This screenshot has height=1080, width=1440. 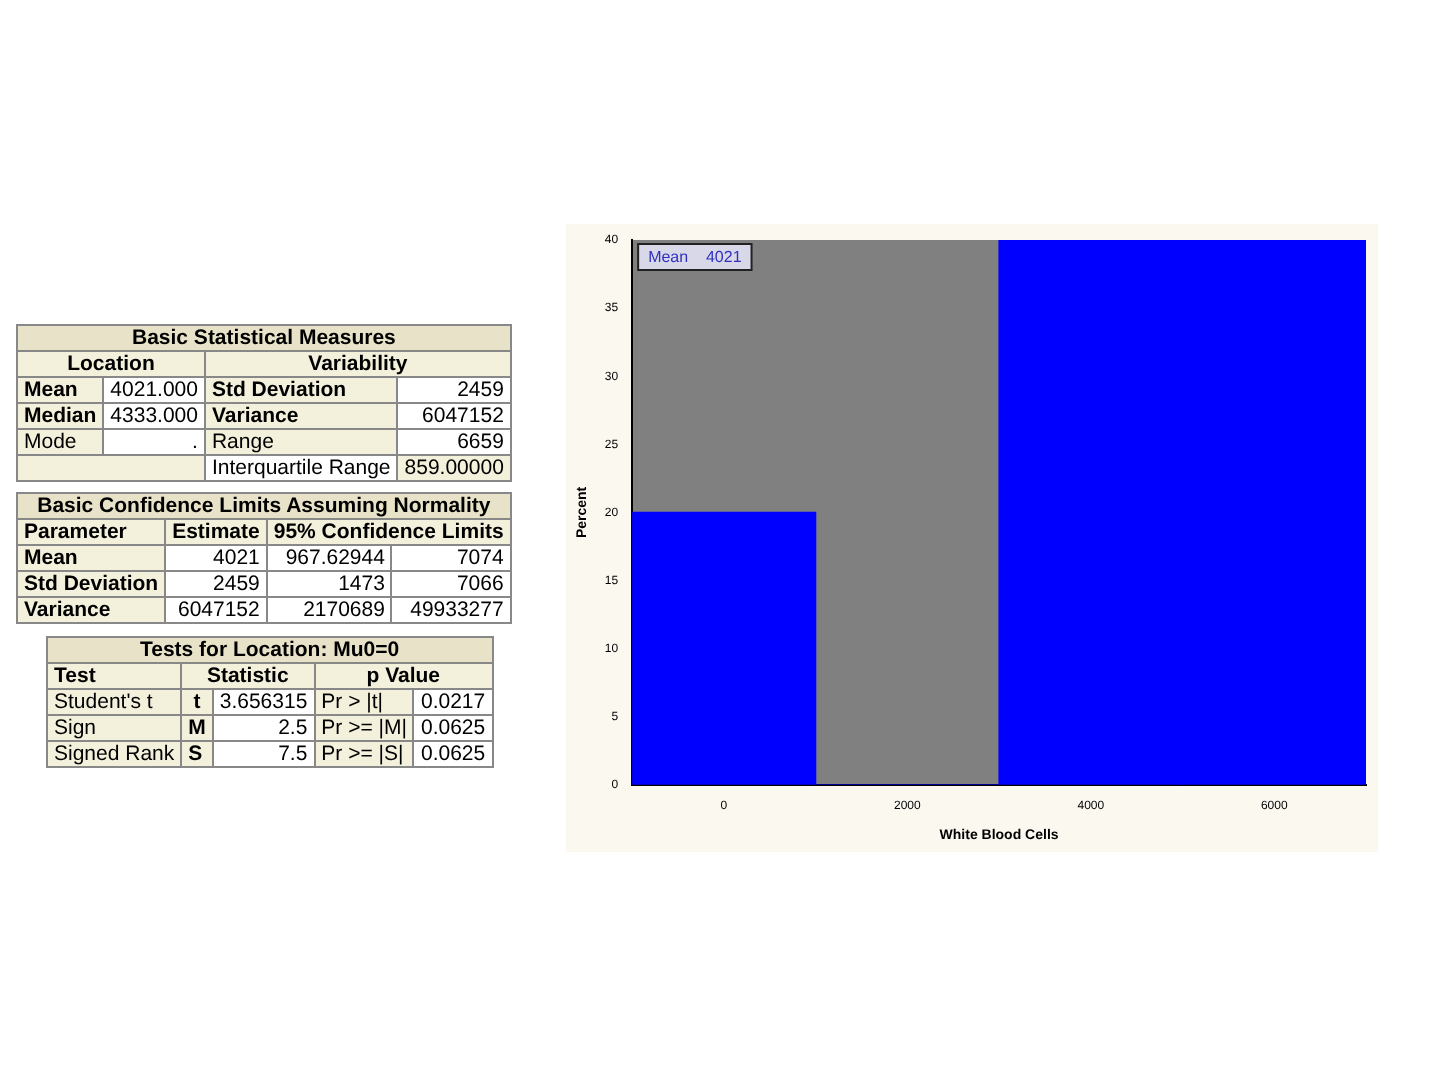 What do you see at coordinates (364, 728) in the screenshot?
I see `text: Pr >= |M|` at bounding box center [364, 728].